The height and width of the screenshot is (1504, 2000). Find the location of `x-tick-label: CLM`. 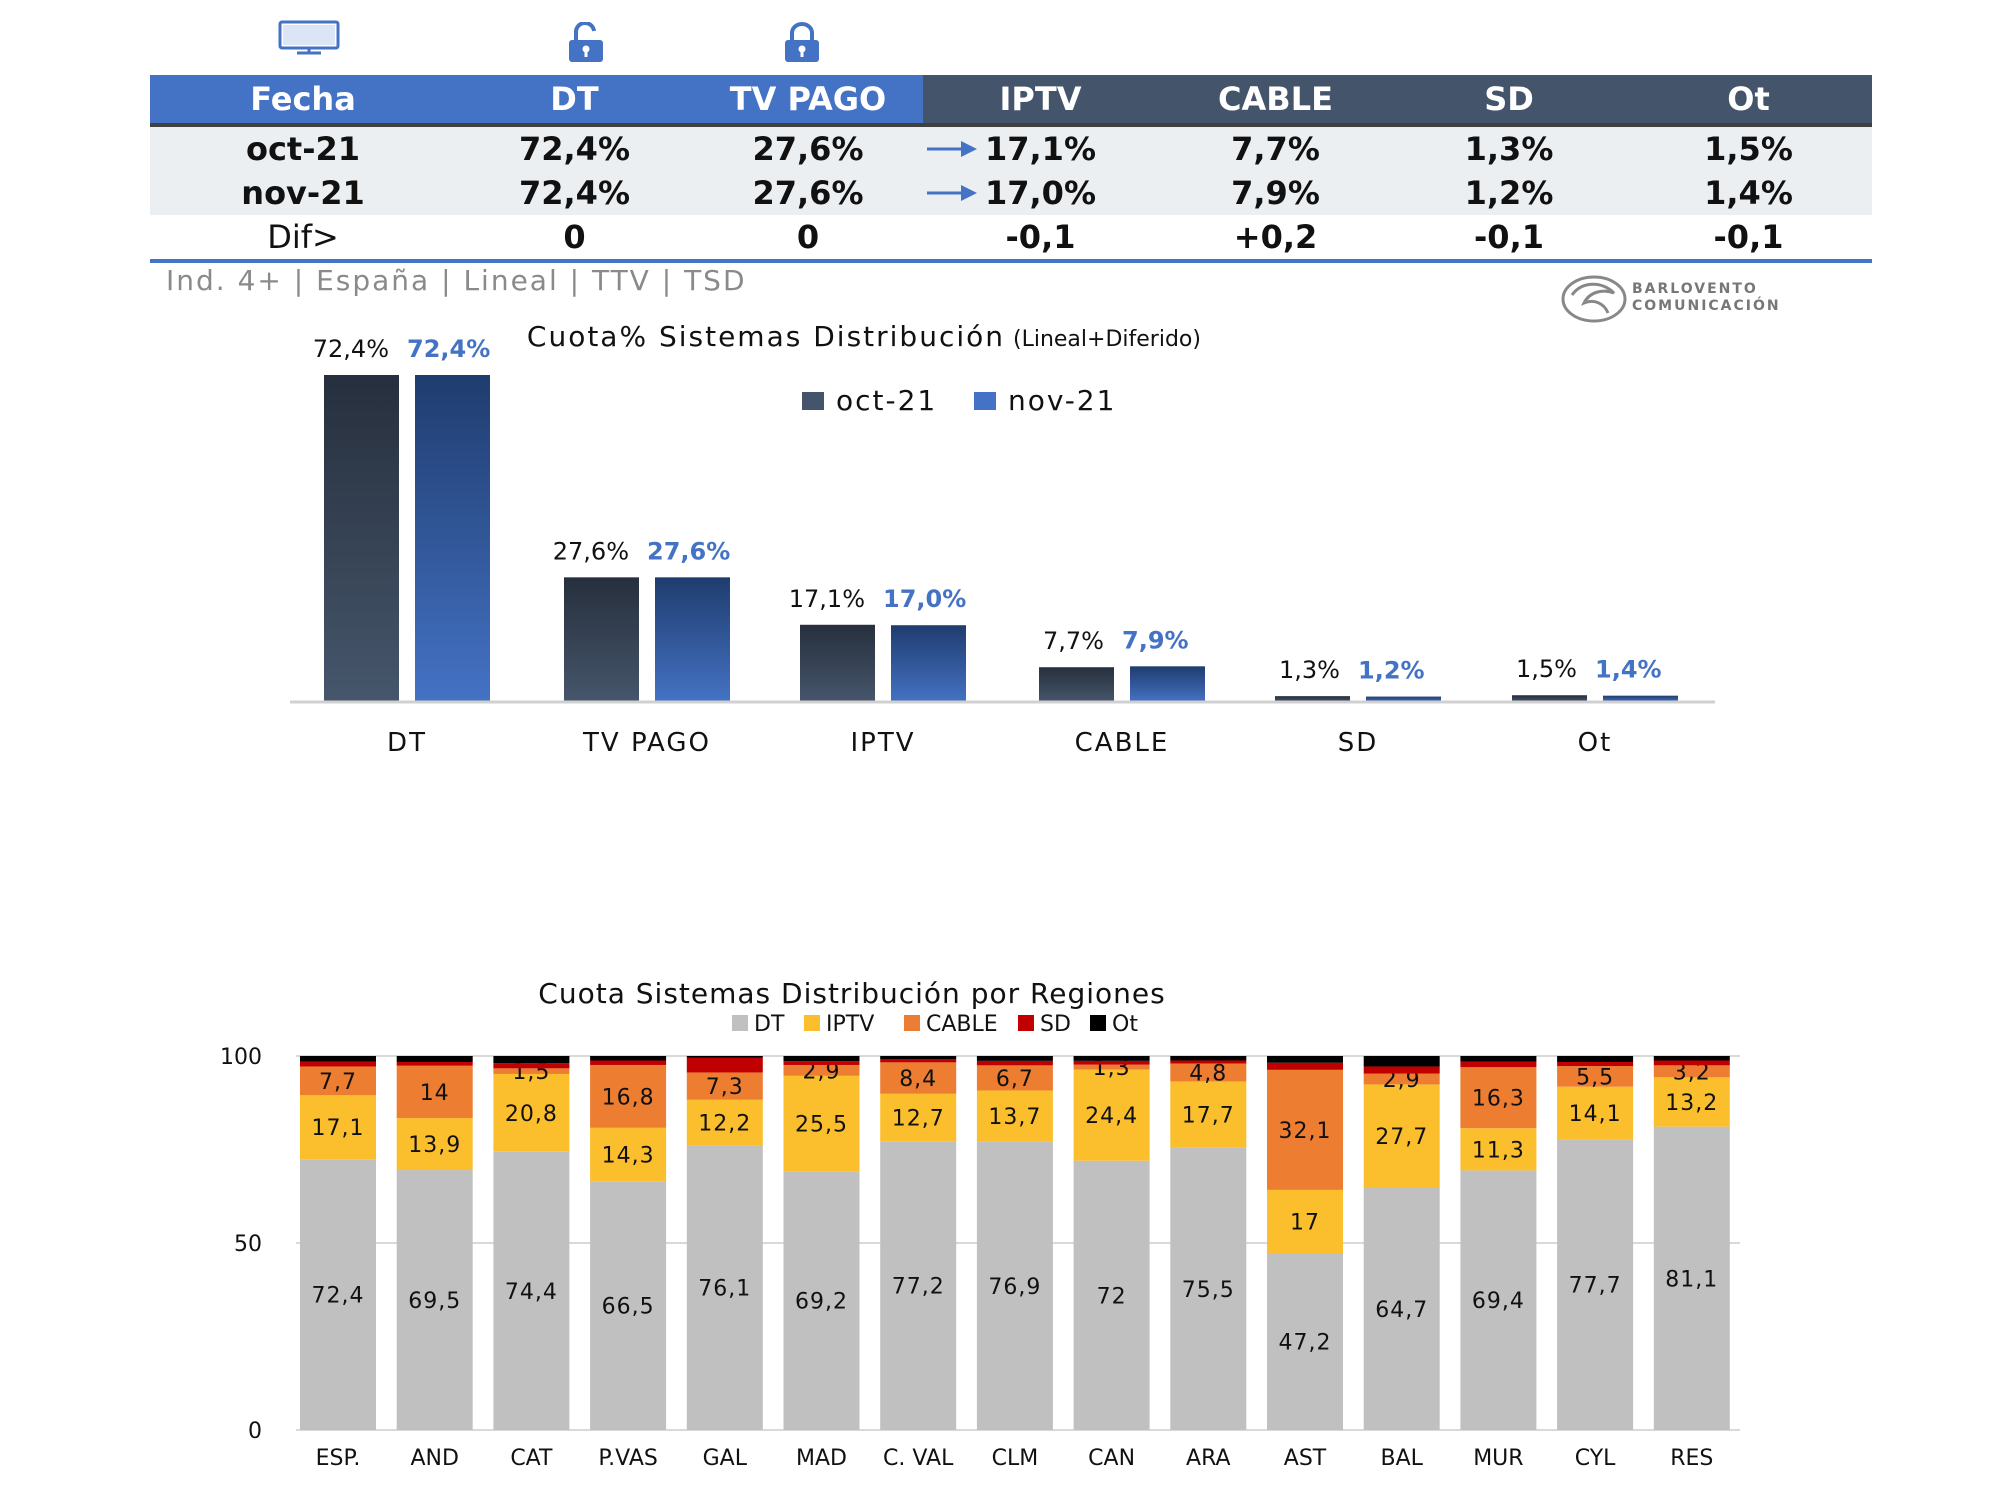

x-tick-label: CLM is located at coordinates (1015, 1458).